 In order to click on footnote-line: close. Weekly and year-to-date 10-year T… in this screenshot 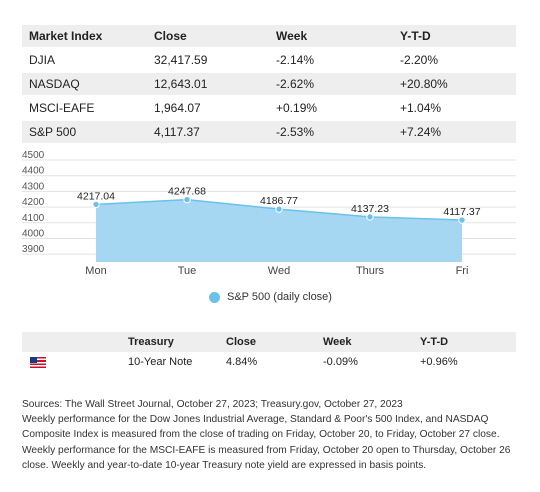, I will do `click(224, 465)`.